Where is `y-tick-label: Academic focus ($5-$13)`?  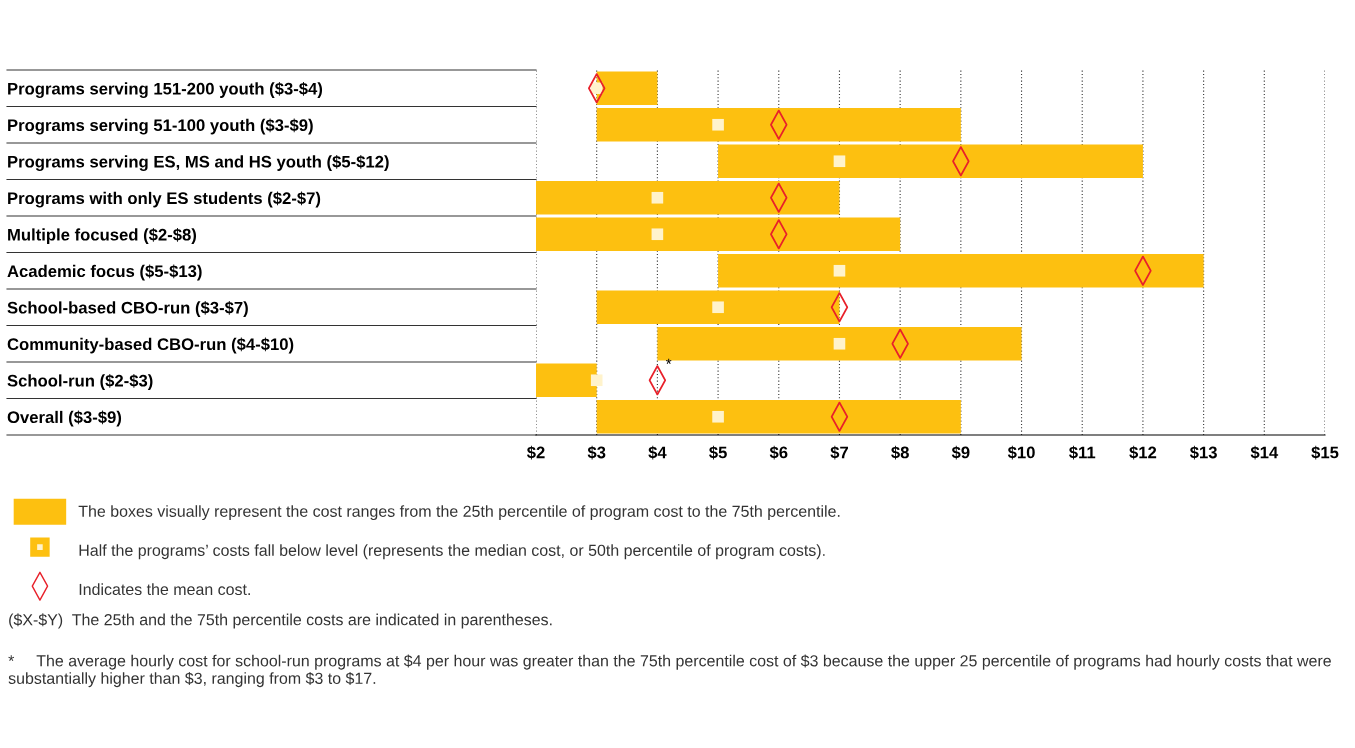 y-tick-label: Academic focus ($5-$13) is located at coordinates (104, 272).